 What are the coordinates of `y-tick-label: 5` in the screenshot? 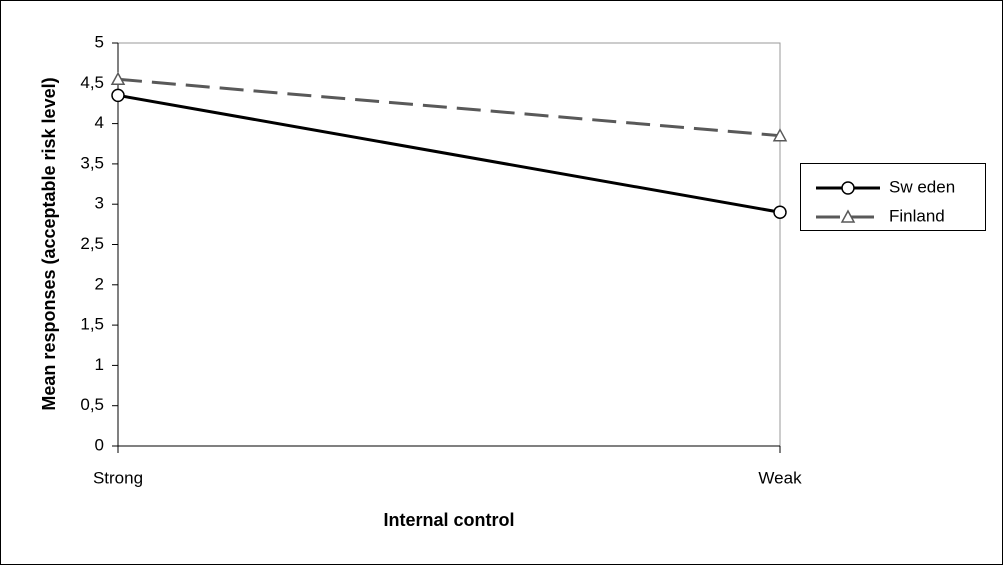 It's located at (99, 41).